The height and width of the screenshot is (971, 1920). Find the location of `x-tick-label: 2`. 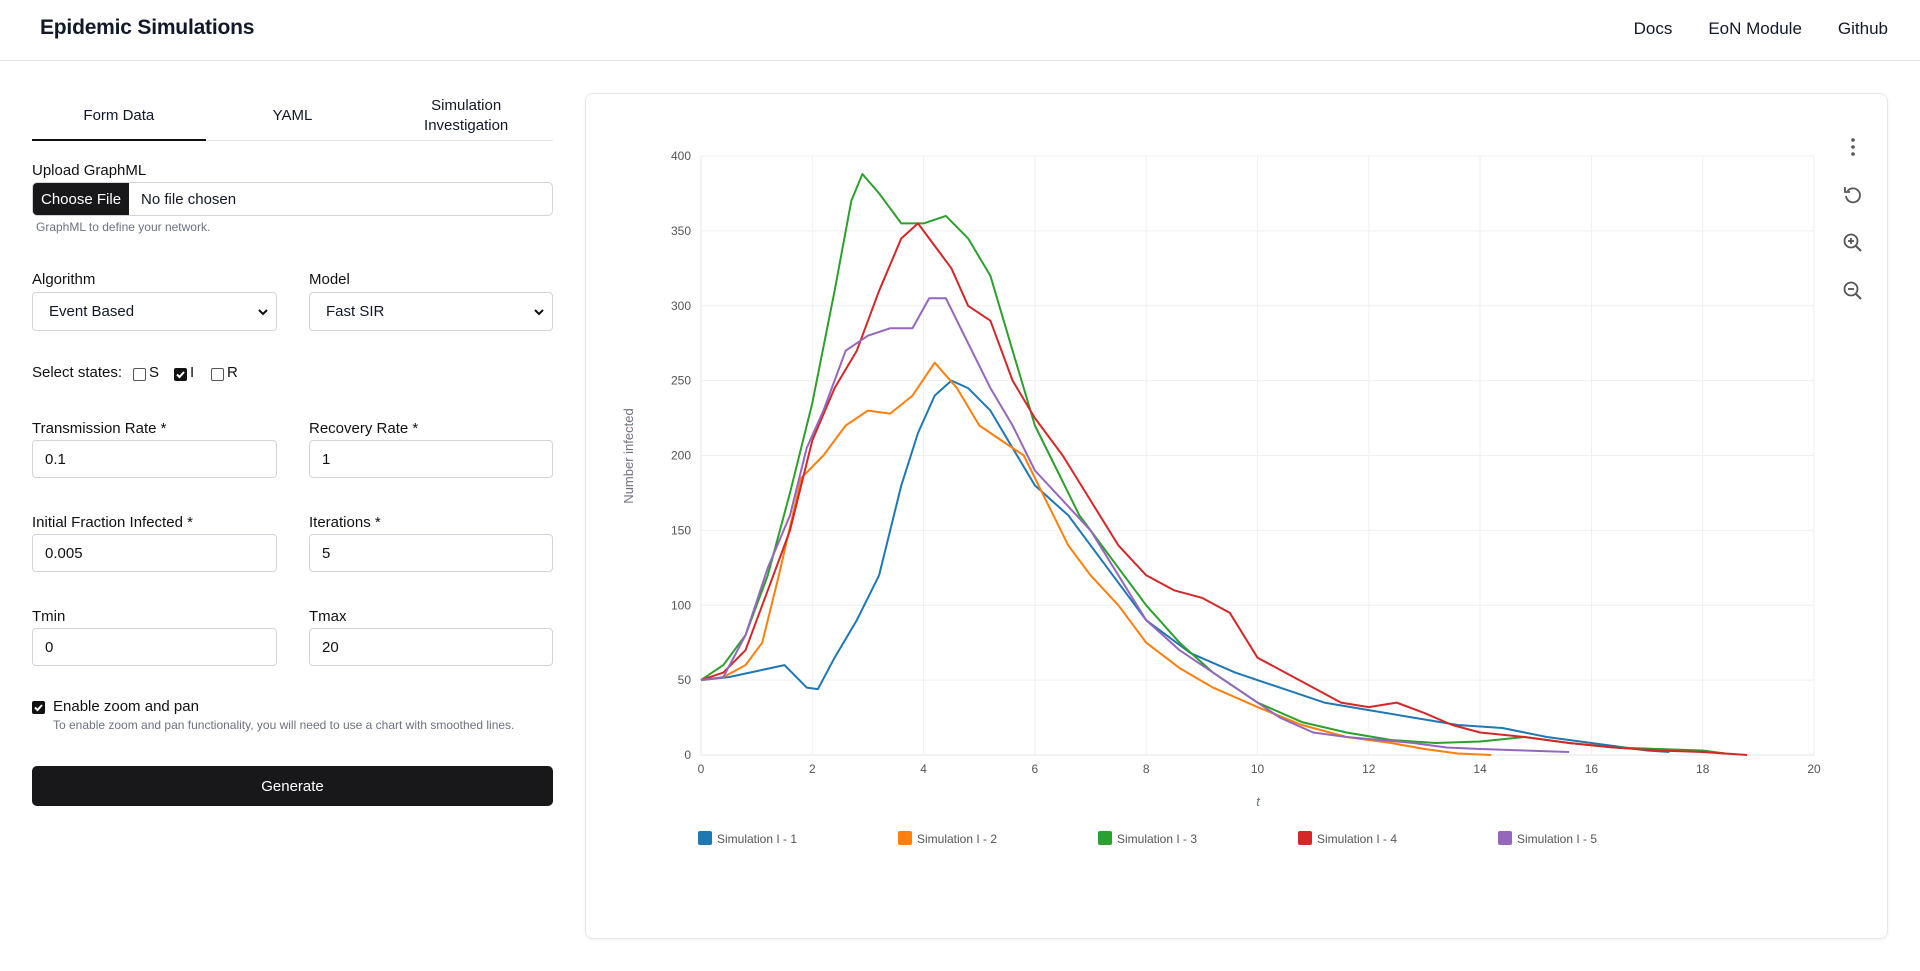

x-tick-label: 2 is located at coordinates (812, 769).